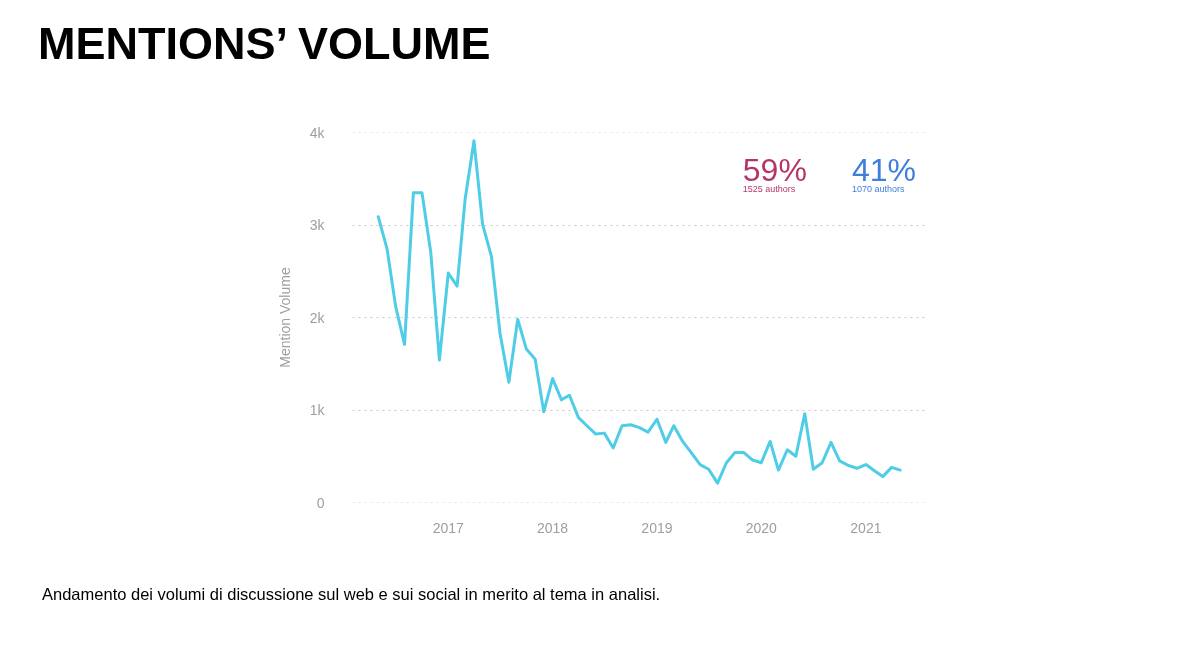 This screenshot has height=669, width=1199. I want to click on x-tick-label: 2021, so click(866, 527).